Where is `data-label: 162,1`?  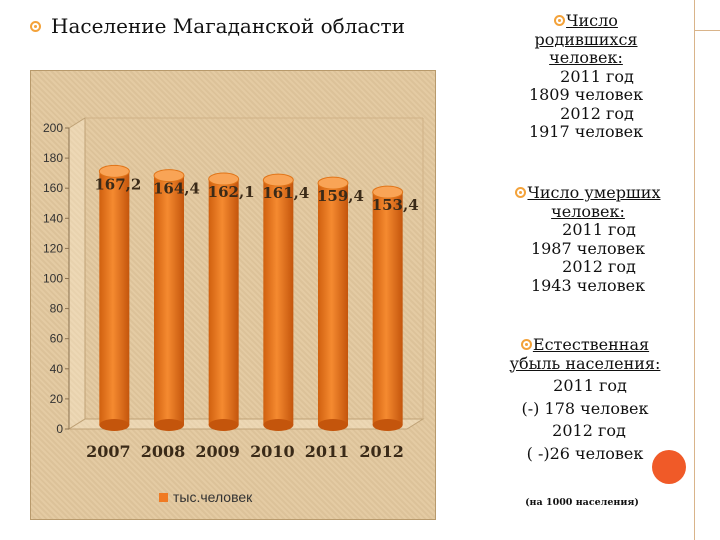 data-label: 162,1 is located at coordinates (231, 192).